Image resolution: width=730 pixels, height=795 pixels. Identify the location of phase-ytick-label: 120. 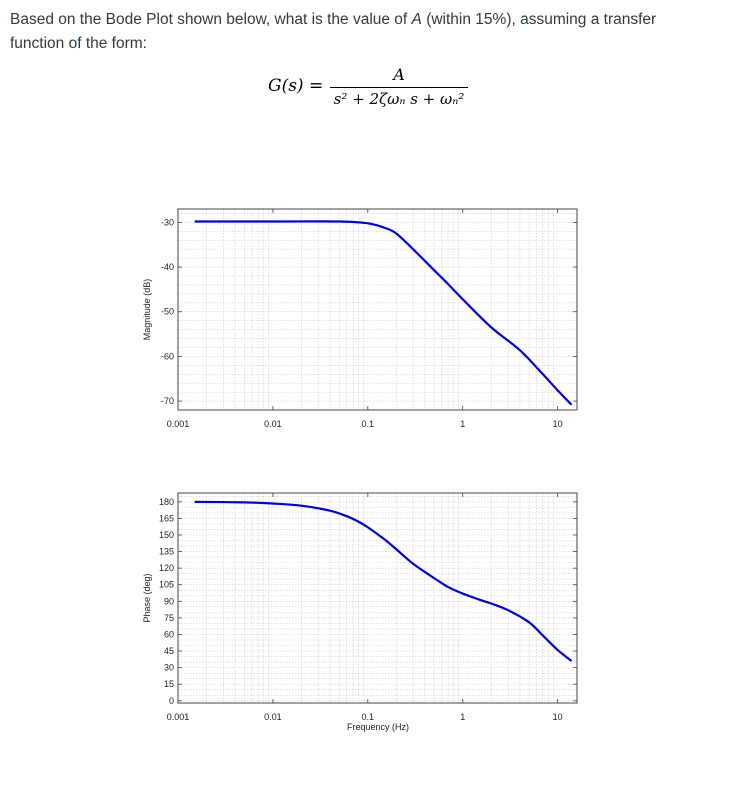
(166, 568).